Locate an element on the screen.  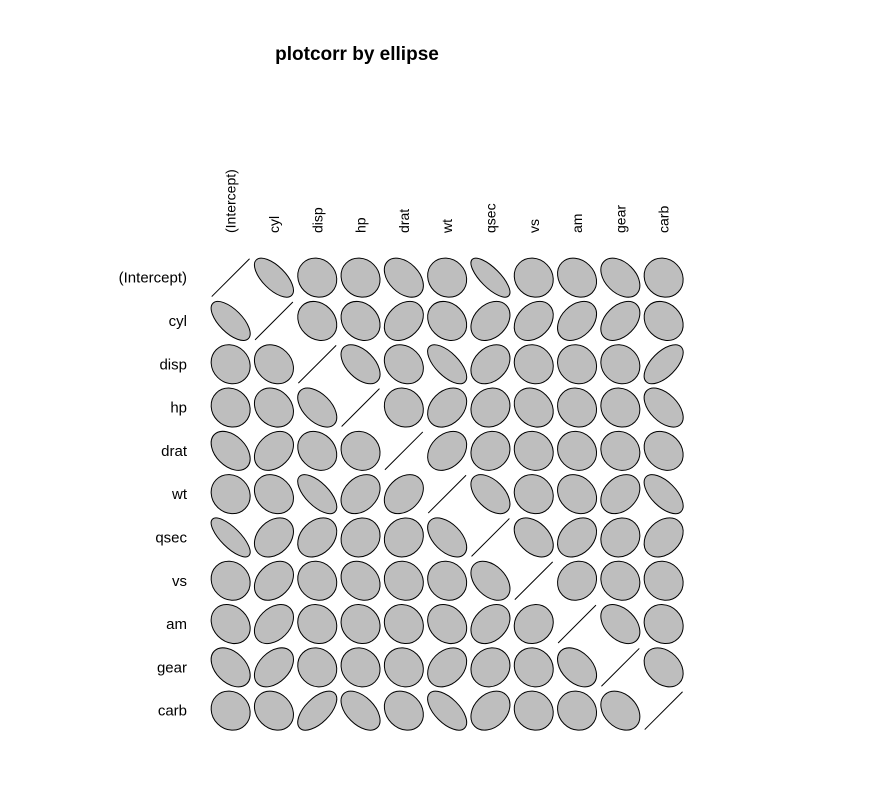
cell-ellipse-qsec-disp is located at coordinates (317, 537).